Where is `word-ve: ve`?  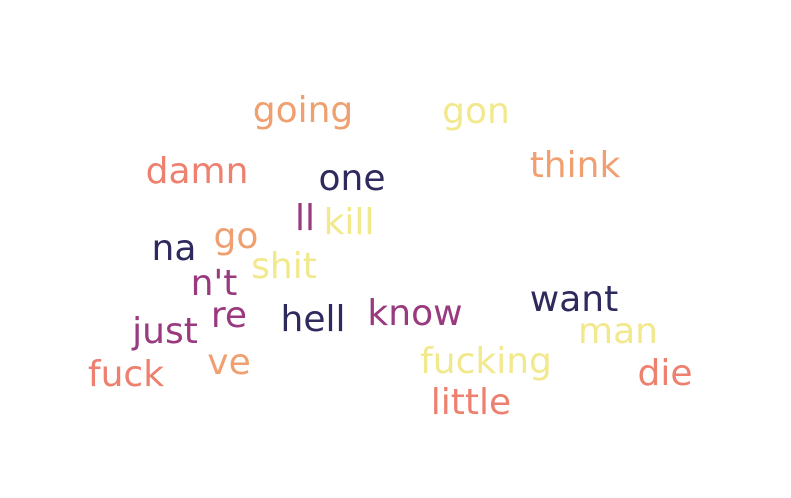
word-ve: ve is located at coordinates (229, 362).